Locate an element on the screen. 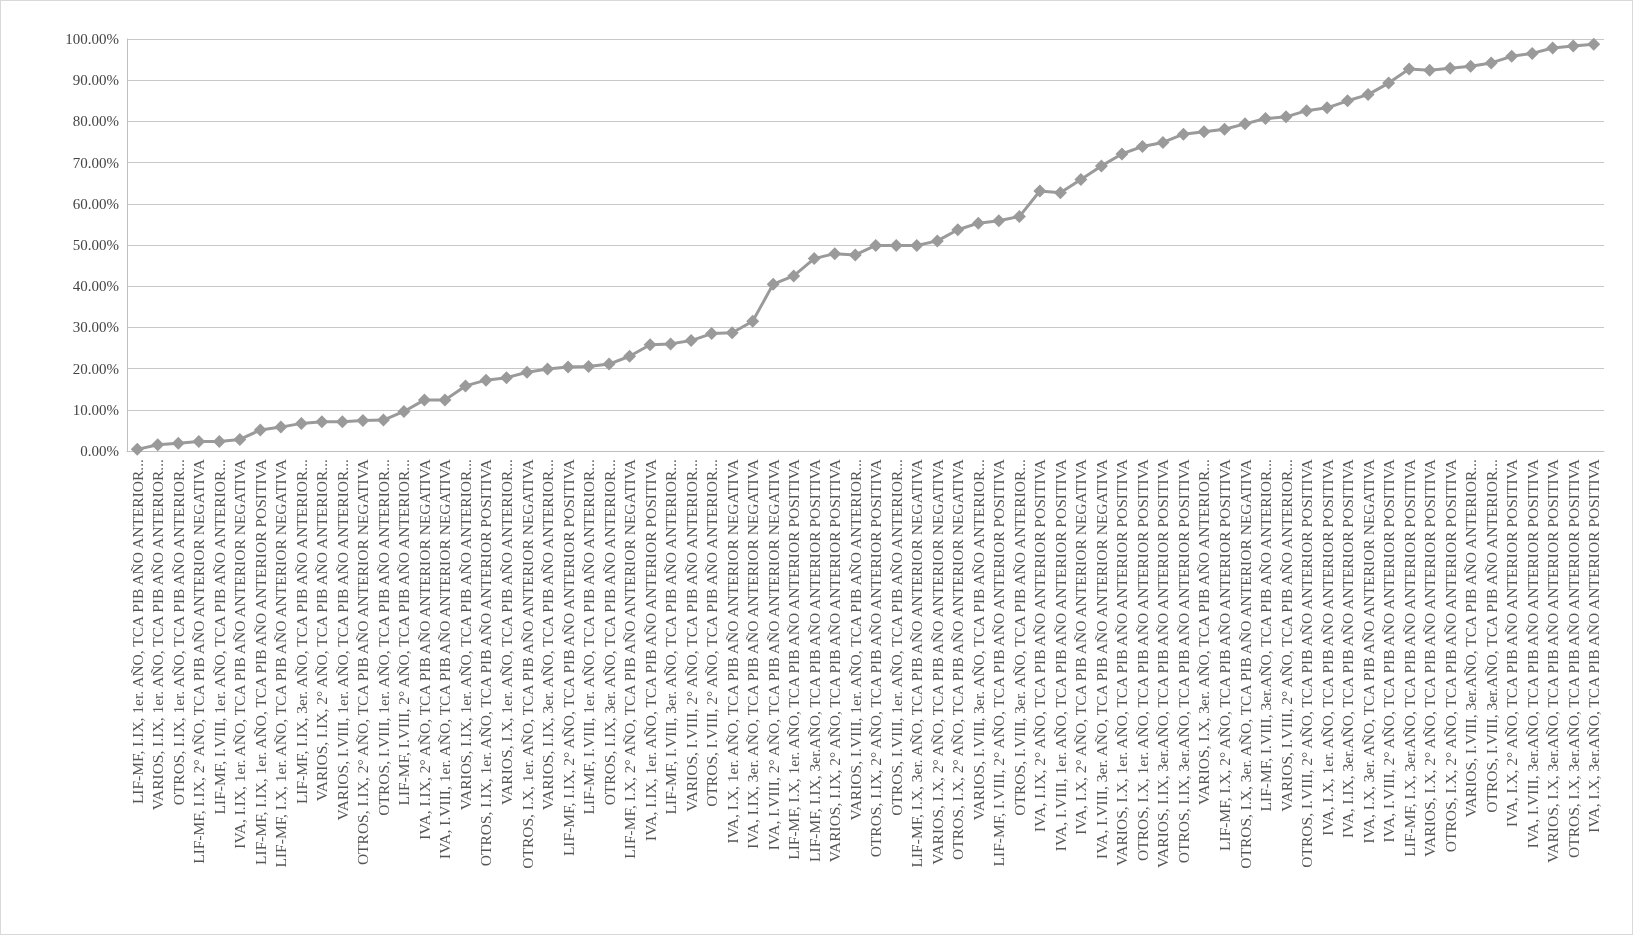 The height and width of the screenshot is (935, 1633). y-tick-label: 70.00% is located at coordinates (95, 162).